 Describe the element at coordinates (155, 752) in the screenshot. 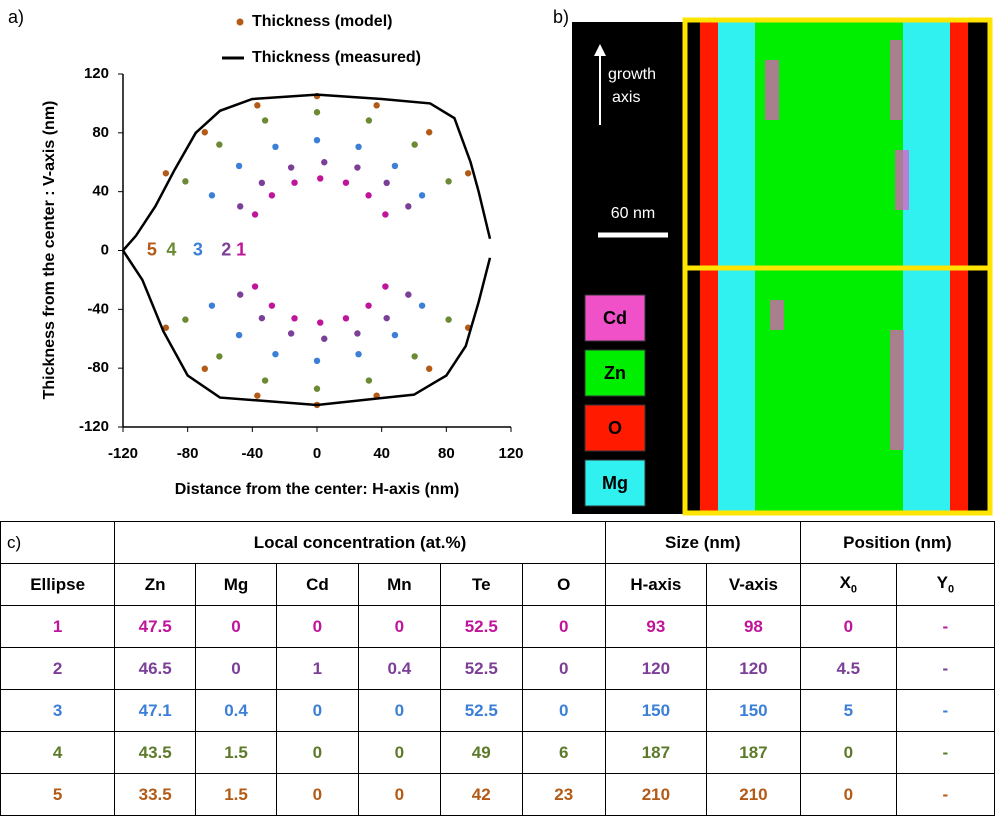

I see `table-cell: 43.5` at that location.